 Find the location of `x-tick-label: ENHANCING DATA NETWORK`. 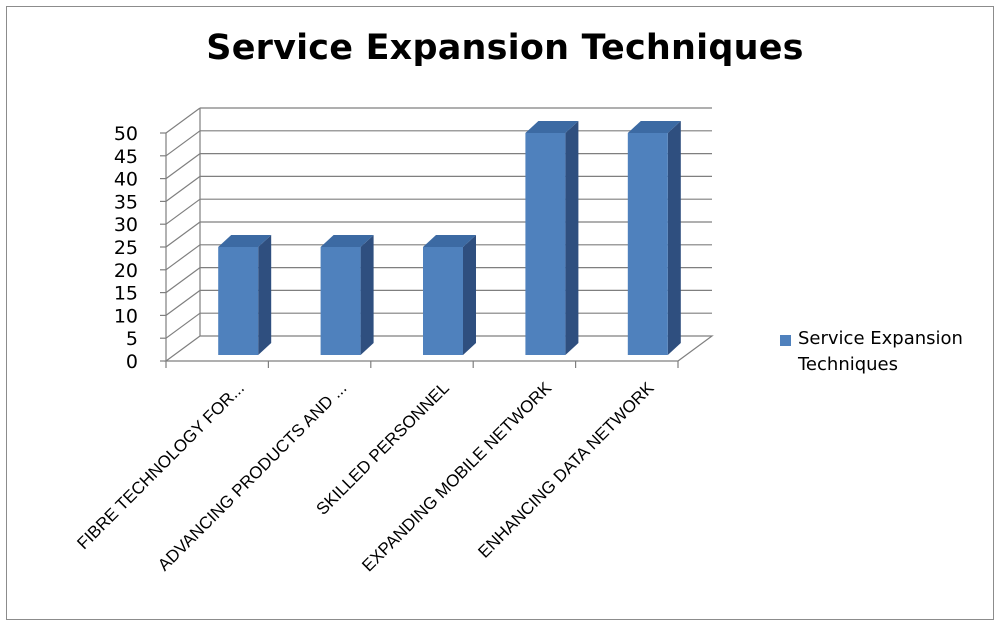

x-tick-label: ENHANCING DATA NETWORK is located at coordinates (566, 470).